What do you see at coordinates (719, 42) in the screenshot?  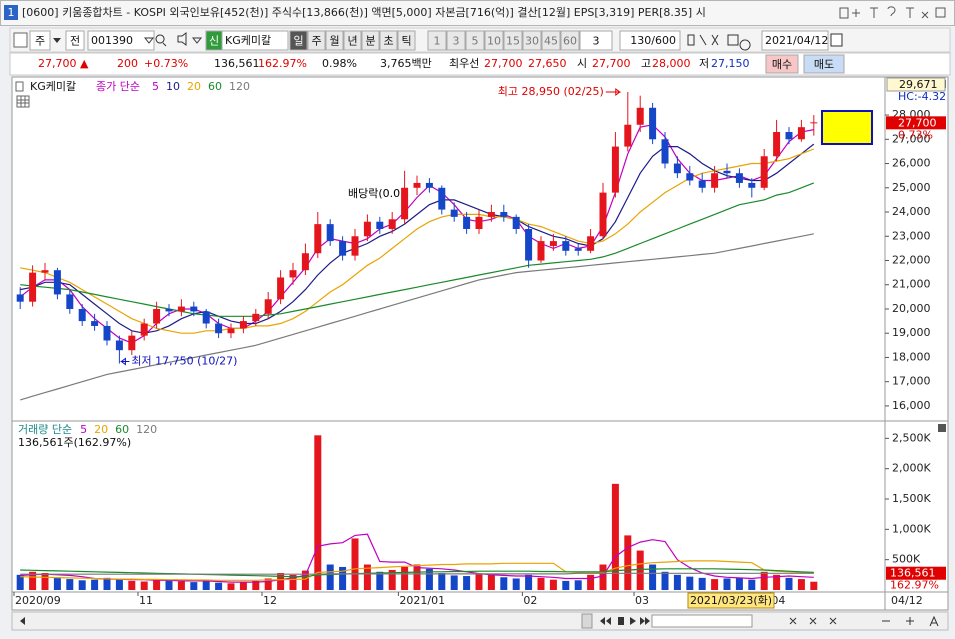 I see `tool-icons` at bounding box center [719, 42].